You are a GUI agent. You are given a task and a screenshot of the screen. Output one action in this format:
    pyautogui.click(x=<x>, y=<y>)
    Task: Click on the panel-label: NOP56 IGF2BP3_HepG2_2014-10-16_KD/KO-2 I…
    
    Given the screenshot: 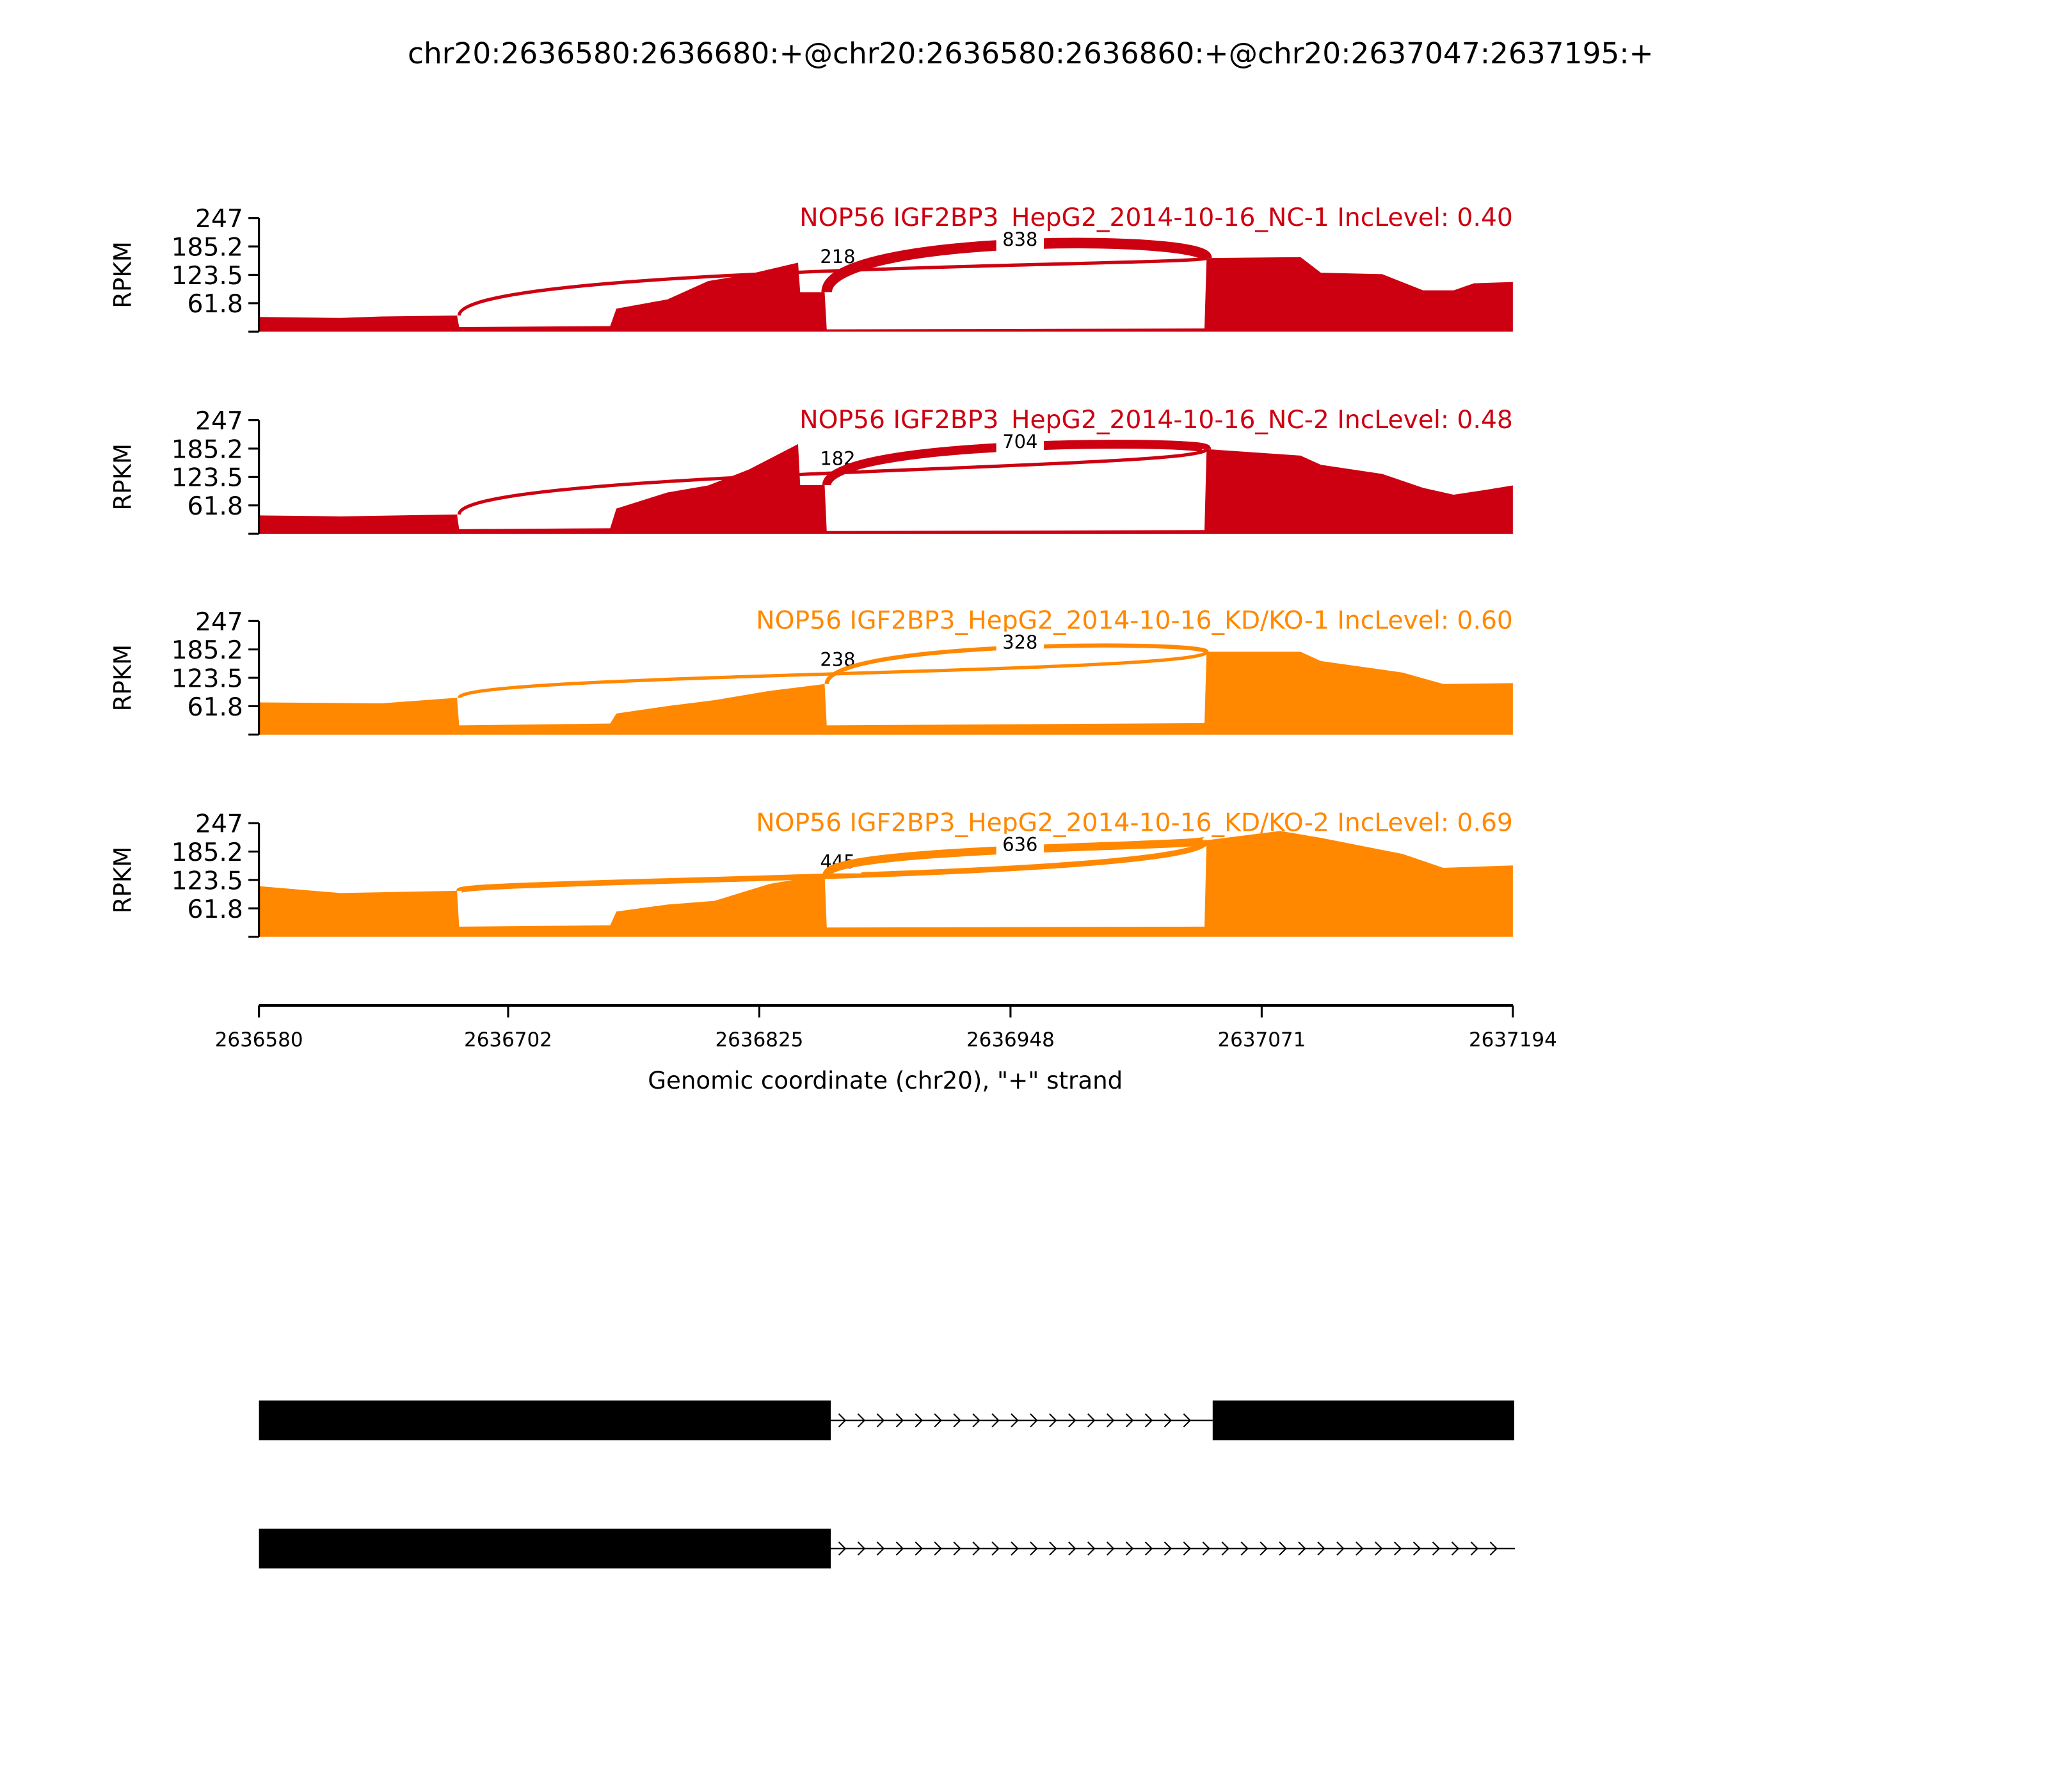 What is the action you would take?
    pyautogui.click(x=1134, y=823)
    